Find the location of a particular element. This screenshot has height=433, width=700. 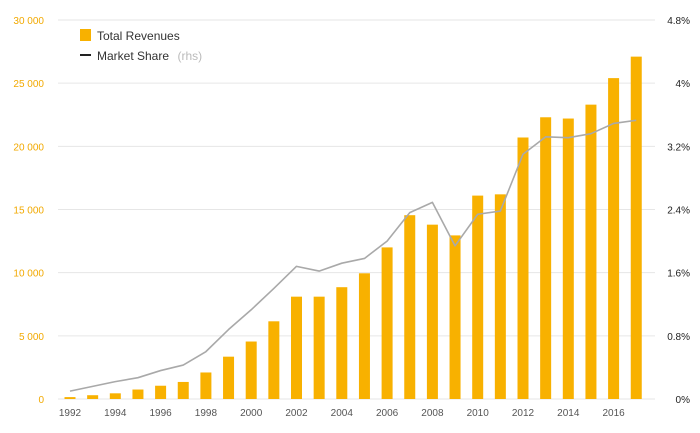

revenue-bar-2005 is located at coordinates (364, 336).